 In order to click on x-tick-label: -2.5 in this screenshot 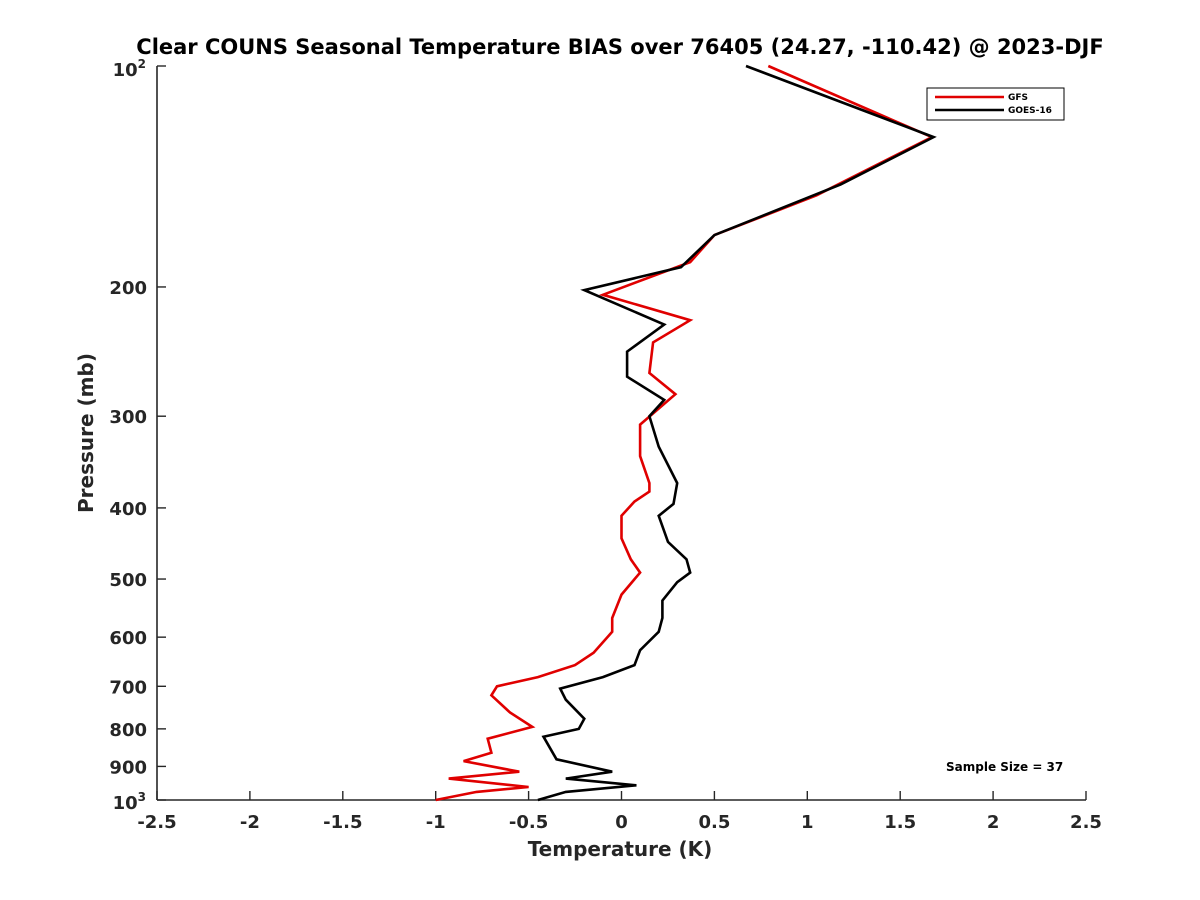, I will do `click(156, 822)`.